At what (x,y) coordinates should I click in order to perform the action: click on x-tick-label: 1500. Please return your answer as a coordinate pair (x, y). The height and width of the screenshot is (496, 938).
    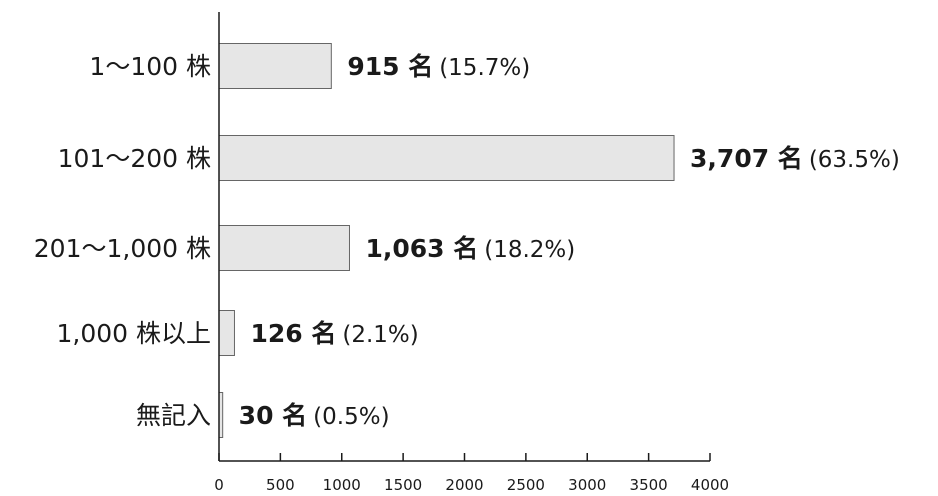
    Looking at the image, I should click on (403, 485).